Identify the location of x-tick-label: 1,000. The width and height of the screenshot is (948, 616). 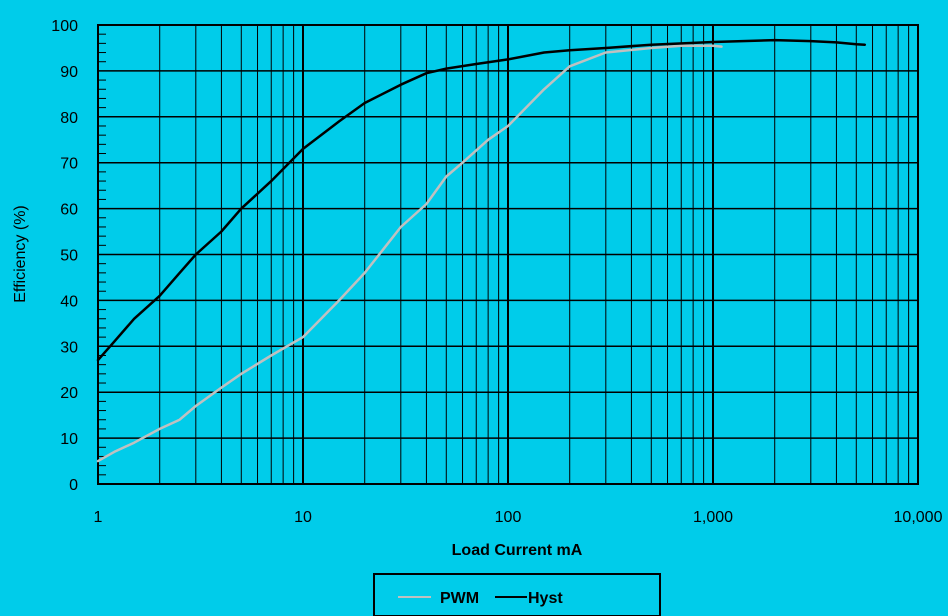
(713, 517).